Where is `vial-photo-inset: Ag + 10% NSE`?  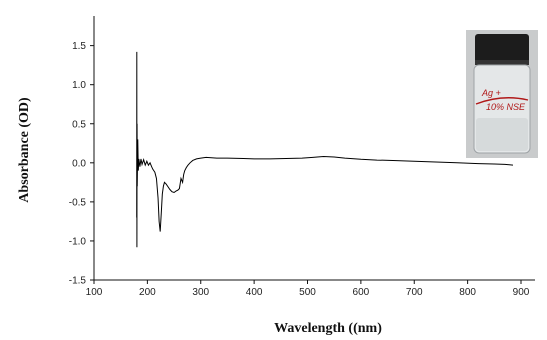 vial-photo-inset: Ag + 10% NSE is located at coordinates (502, 94).